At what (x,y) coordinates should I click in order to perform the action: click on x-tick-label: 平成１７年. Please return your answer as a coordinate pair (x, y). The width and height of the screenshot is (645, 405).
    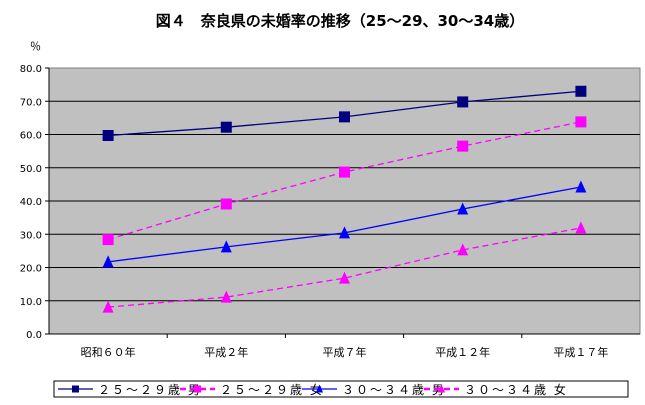
    Looking at the image, I should click on (580, 352).